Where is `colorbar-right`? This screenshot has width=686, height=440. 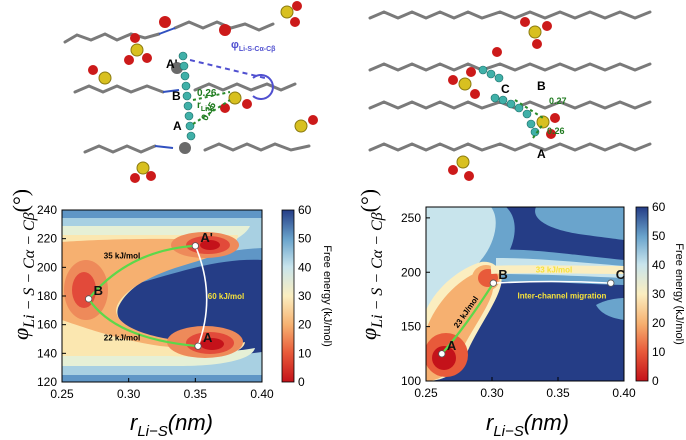 colorbar-right is located at coordinates (642, 294).